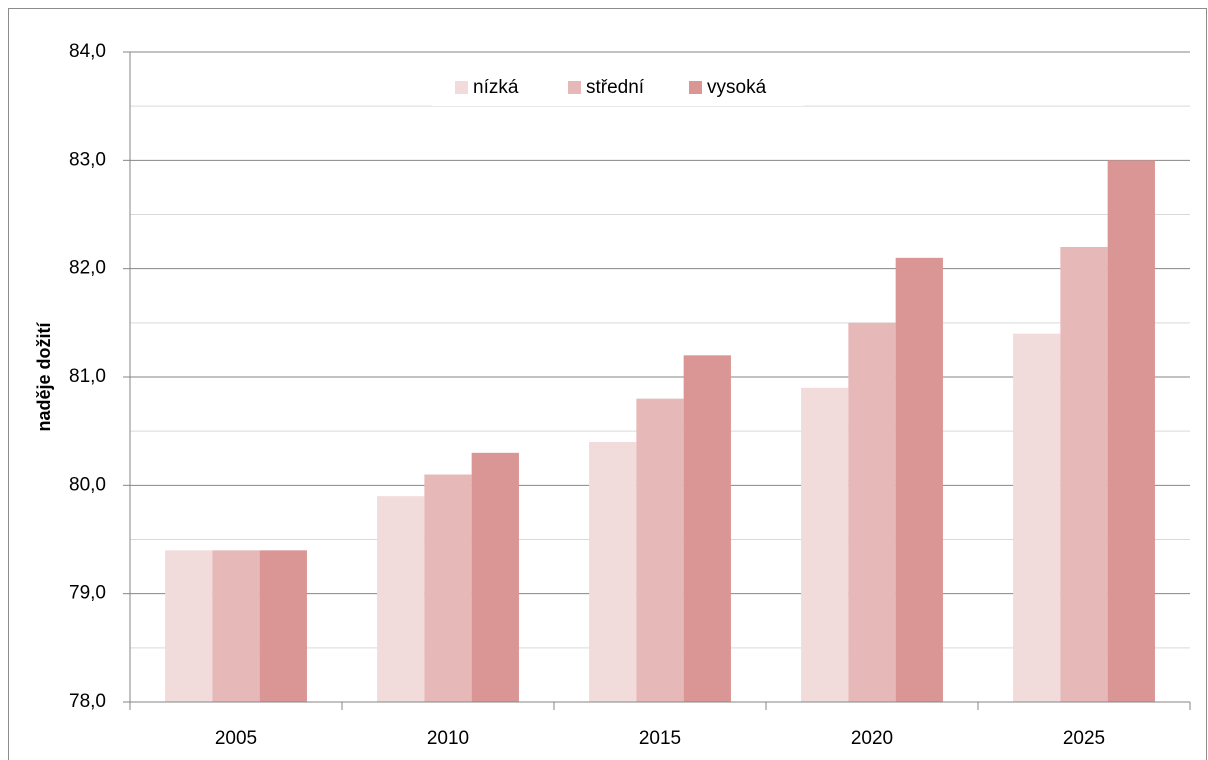  I want to click on x-tick-label: 2015, so click(660, 738).